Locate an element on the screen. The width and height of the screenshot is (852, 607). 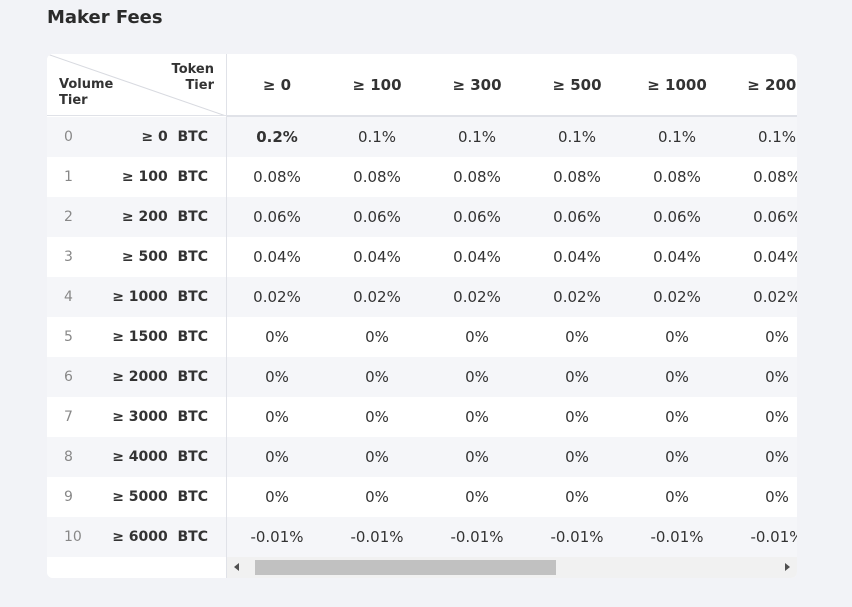
volume-tier-number: 1 is located at coordinates (68, 177).